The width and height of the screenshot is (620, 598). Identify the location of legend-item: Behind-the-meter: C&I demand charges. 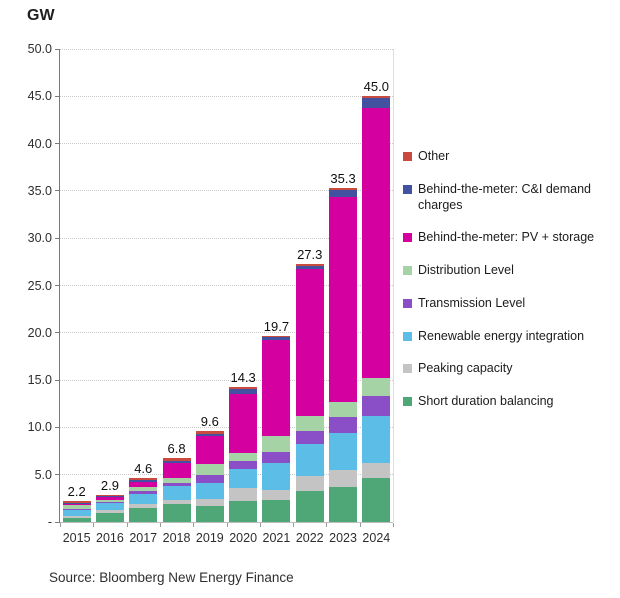
(510, 198).